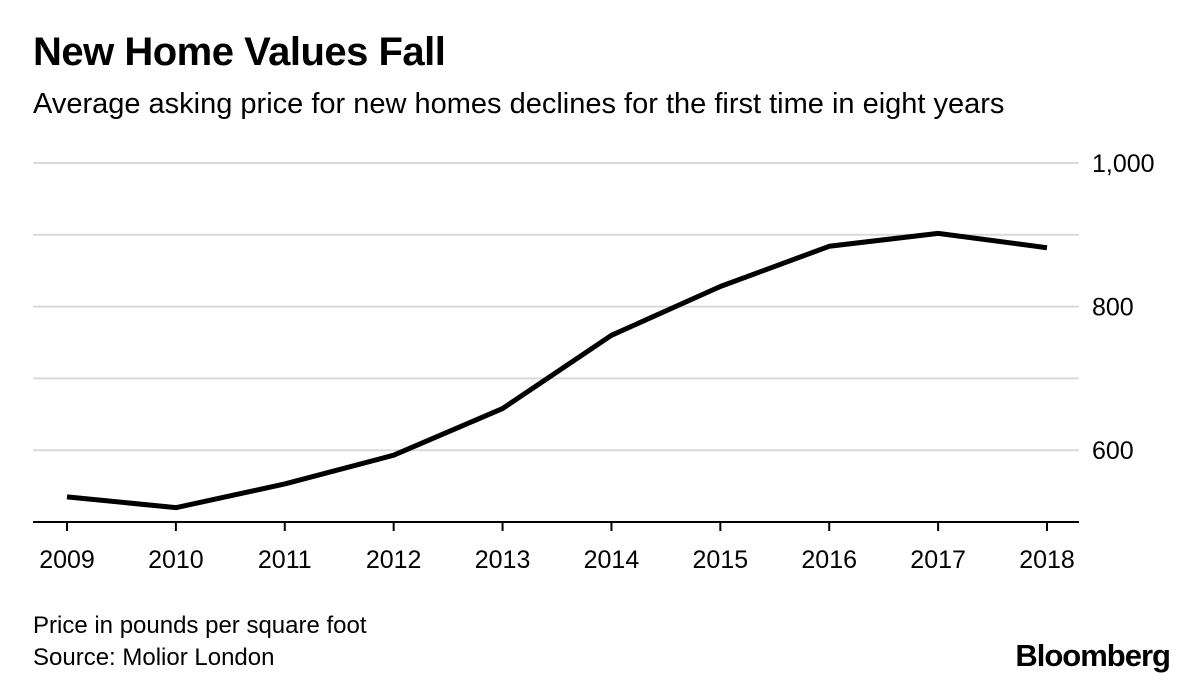  What do you see at coordinates (829, 560) in the screenshot?
I see `x-tick-label-2016: 2016` at bounding box center [829, 560].